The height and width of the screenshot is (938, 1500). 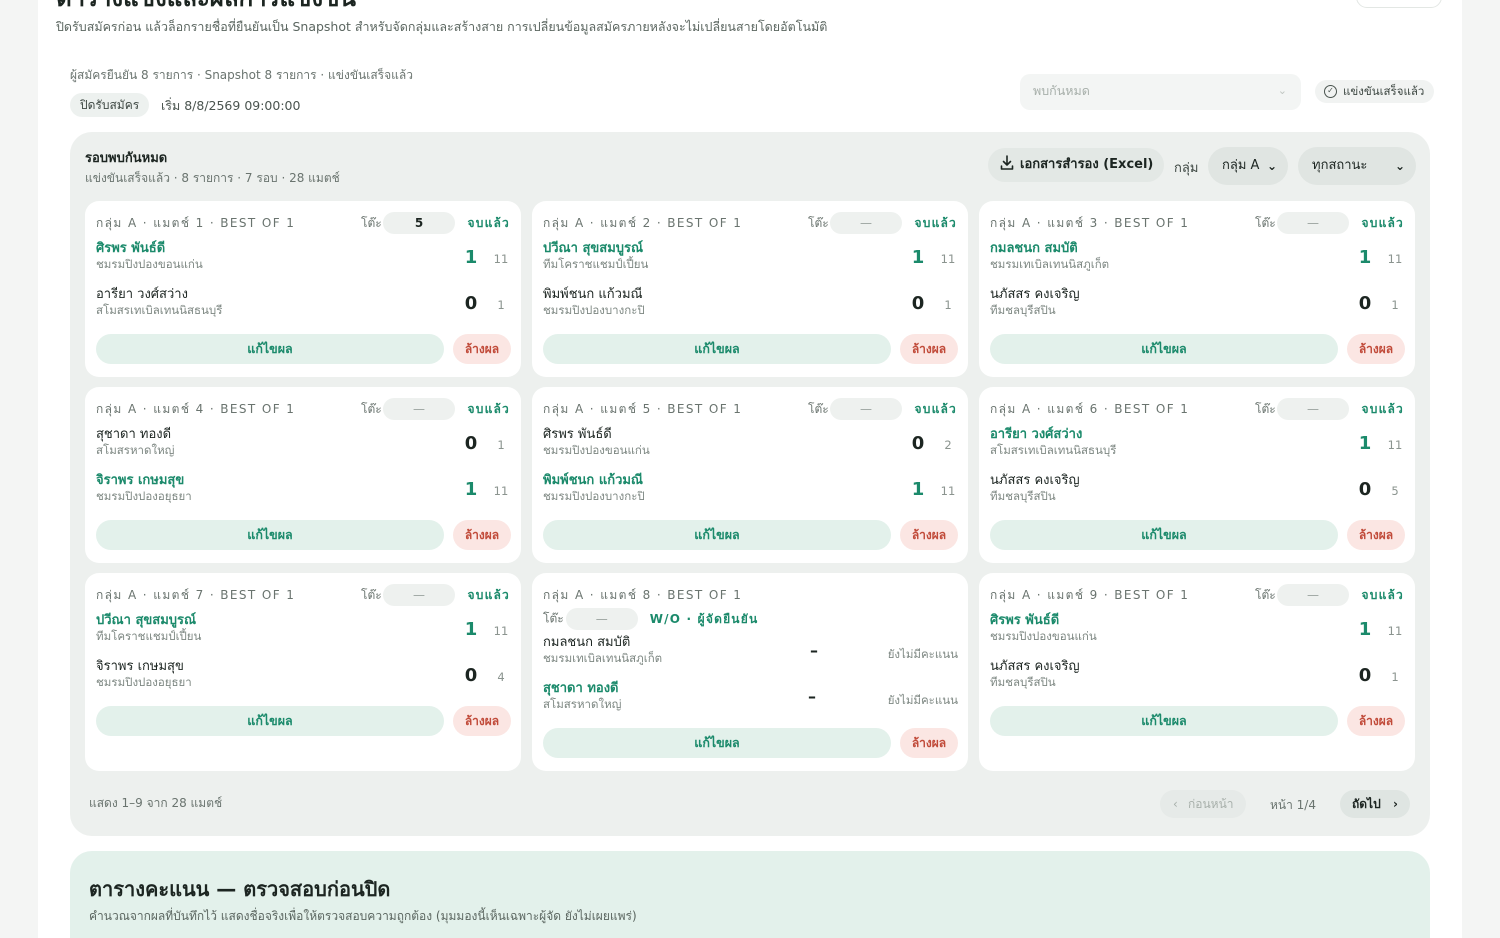 I want to click on player-club: ชมรมปิงปองขอนแก่น, so click(x=149, y=264).